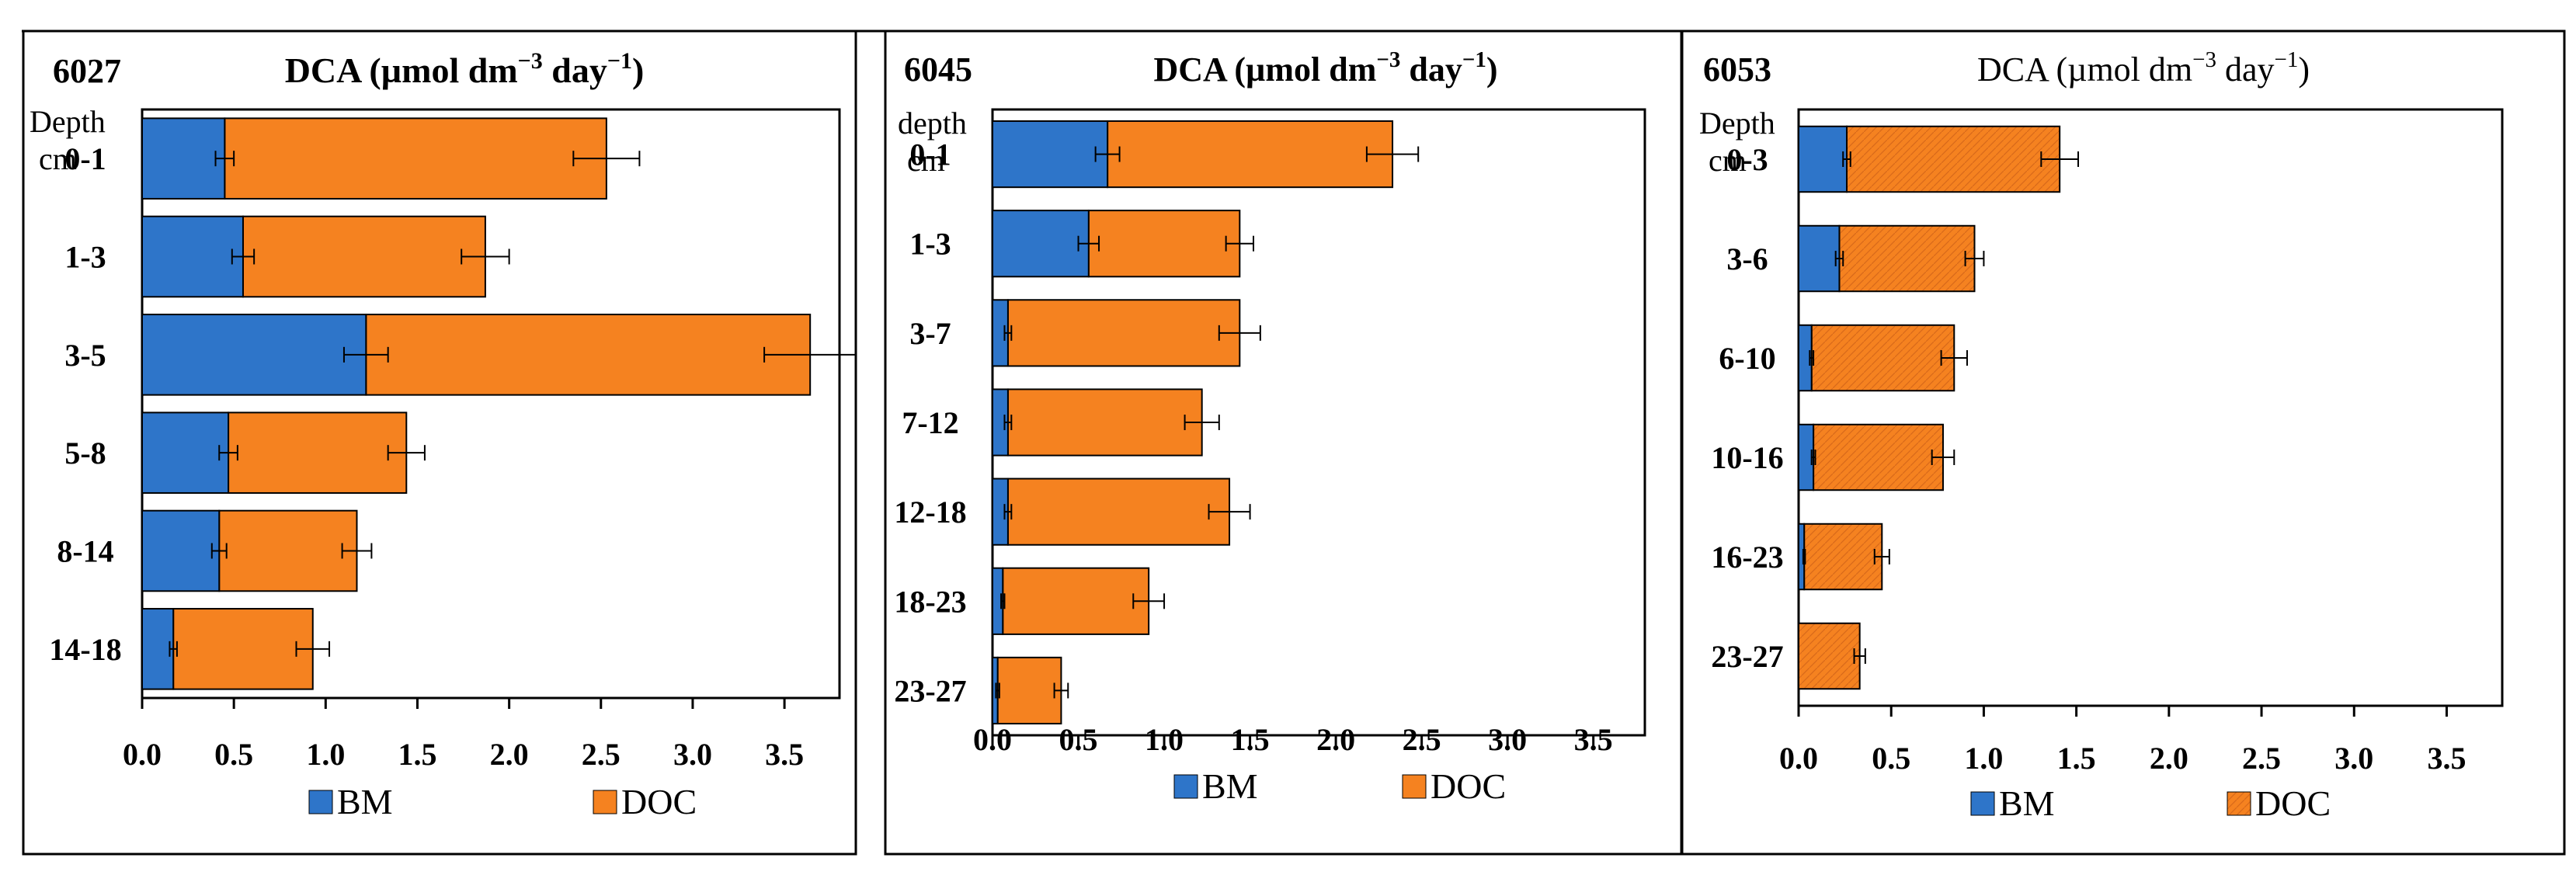 This screenshot has height=889, width=2576. I want to click on legend-label-doc: DOC, so click(659, 801).